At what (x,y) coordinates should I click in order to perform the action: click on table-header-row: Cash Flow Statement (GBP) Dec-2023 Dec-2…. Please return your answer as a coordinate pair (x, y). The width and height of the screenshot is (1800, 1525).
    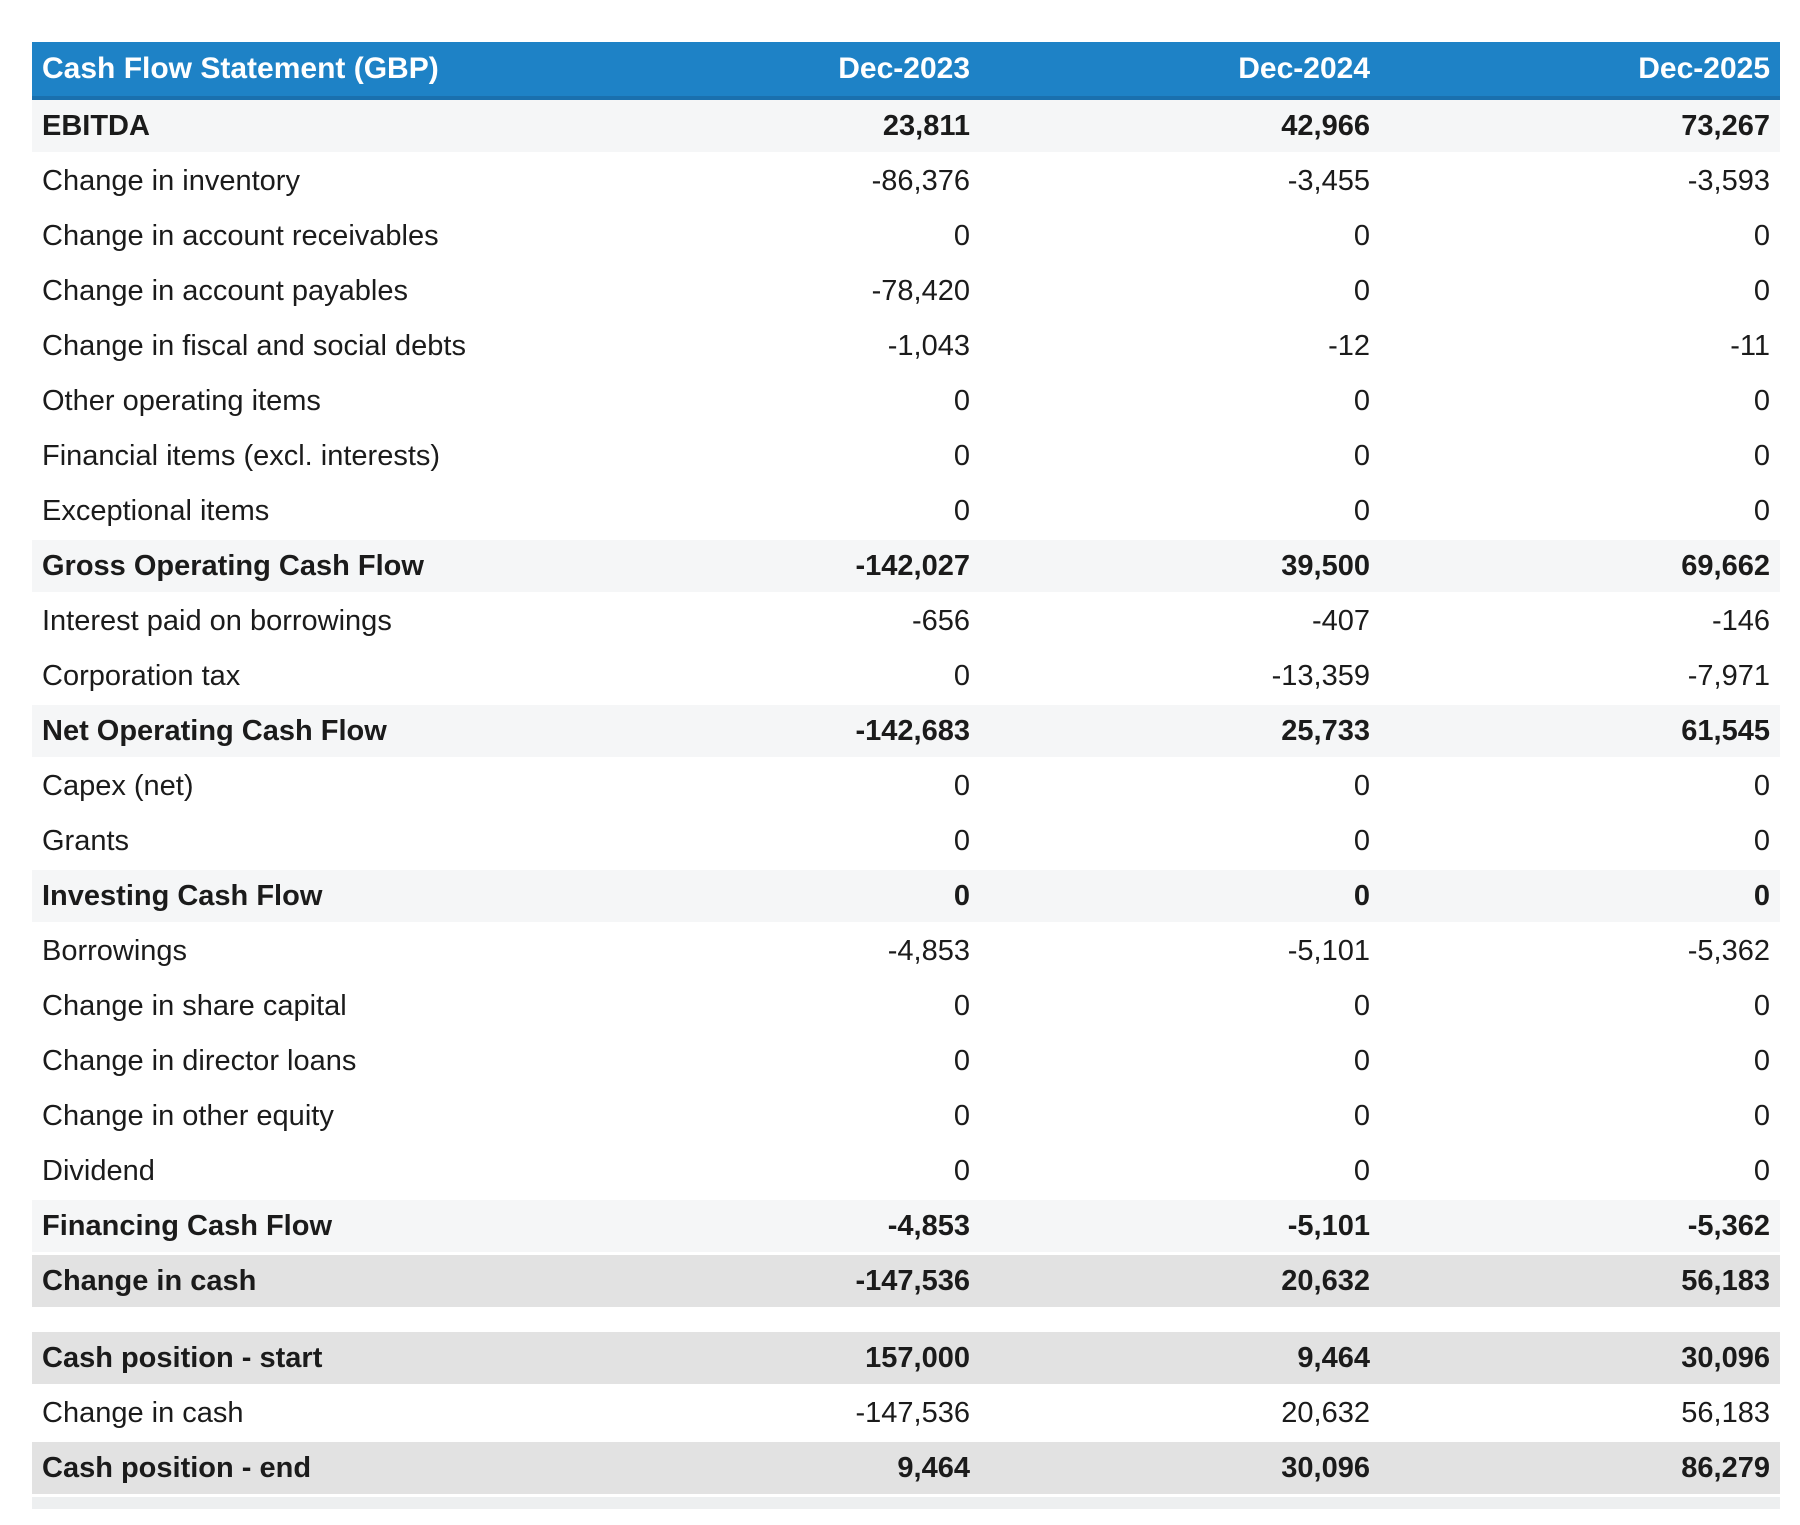
    Looking at the image, I should click on (906, 71).